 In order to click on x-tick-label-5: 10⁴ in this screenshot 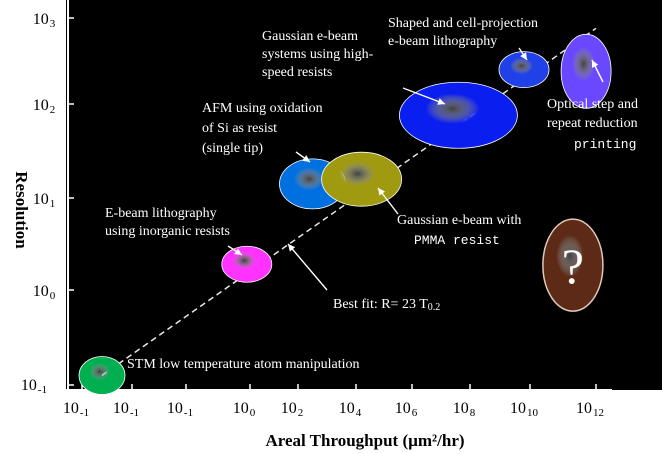, I will do `click(350, 409)`.